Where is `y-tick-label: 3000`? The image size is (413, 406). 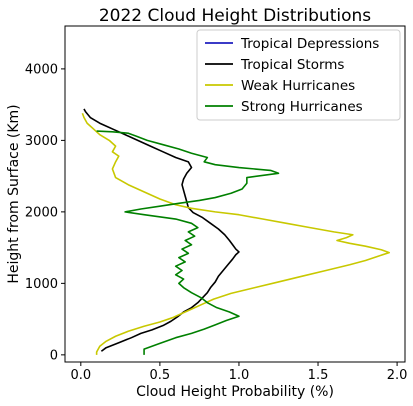 y-tick-label: 3000 is located at coordinates (41, 141).